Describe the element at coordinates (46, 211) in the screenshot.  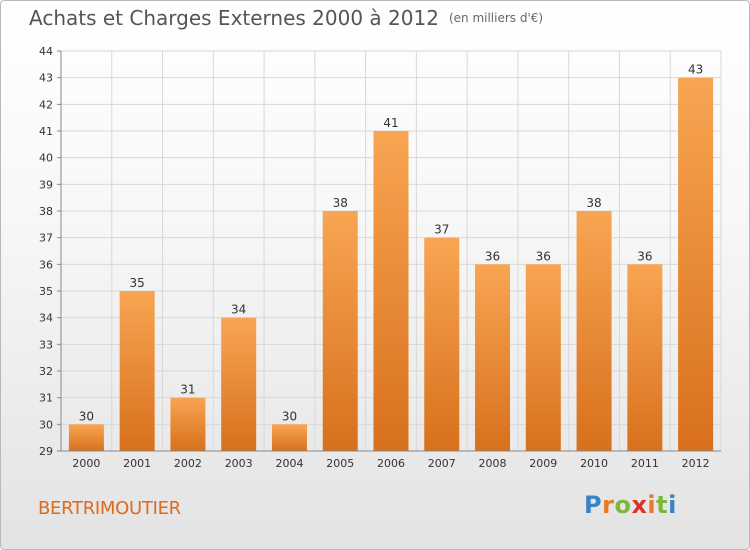
I see `y-tick-label-38: 38` at that location.